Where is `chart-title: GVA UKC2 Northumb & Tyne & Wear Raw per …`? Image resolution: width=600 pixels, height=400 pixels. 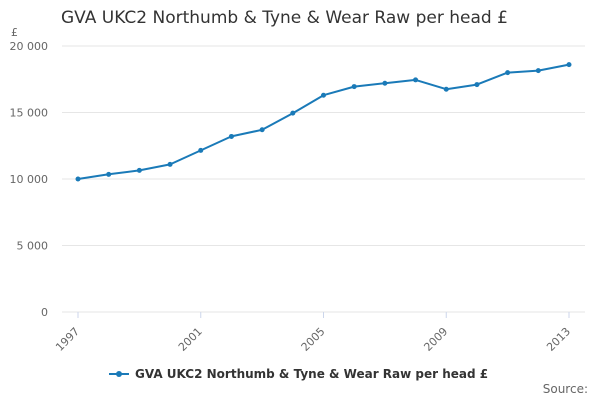 chart-title: GVA UKC2 Northumb & Tyne & Wear Raw per … is located at coordinates (284, 18).